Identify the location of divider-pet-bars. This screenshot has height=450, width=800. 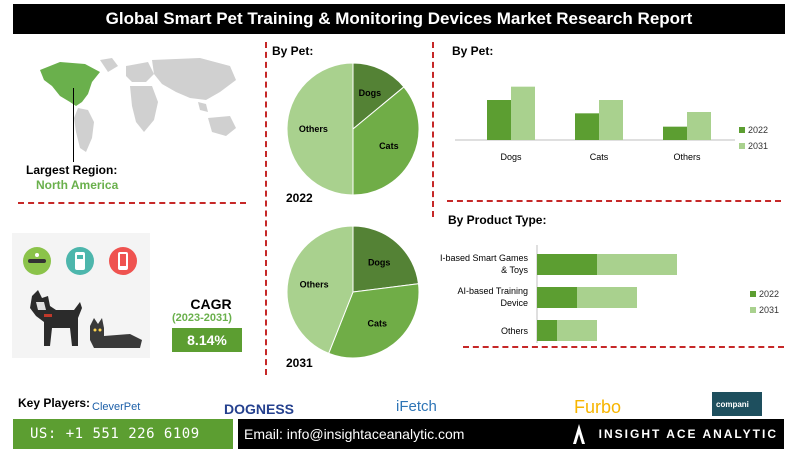
(614, 201).